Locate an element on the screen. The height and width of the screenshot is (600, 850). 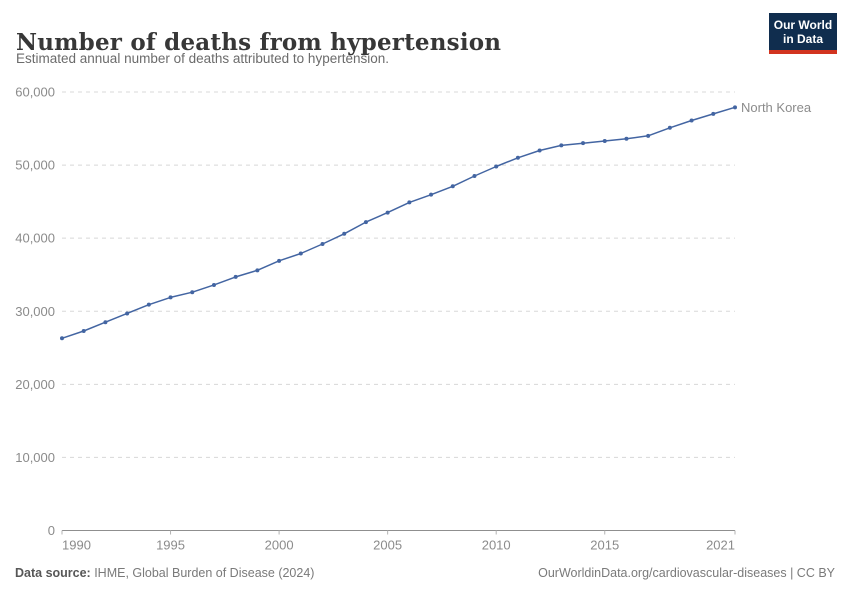
x-tick-label: 2010 is located at coordinates (496, 545).